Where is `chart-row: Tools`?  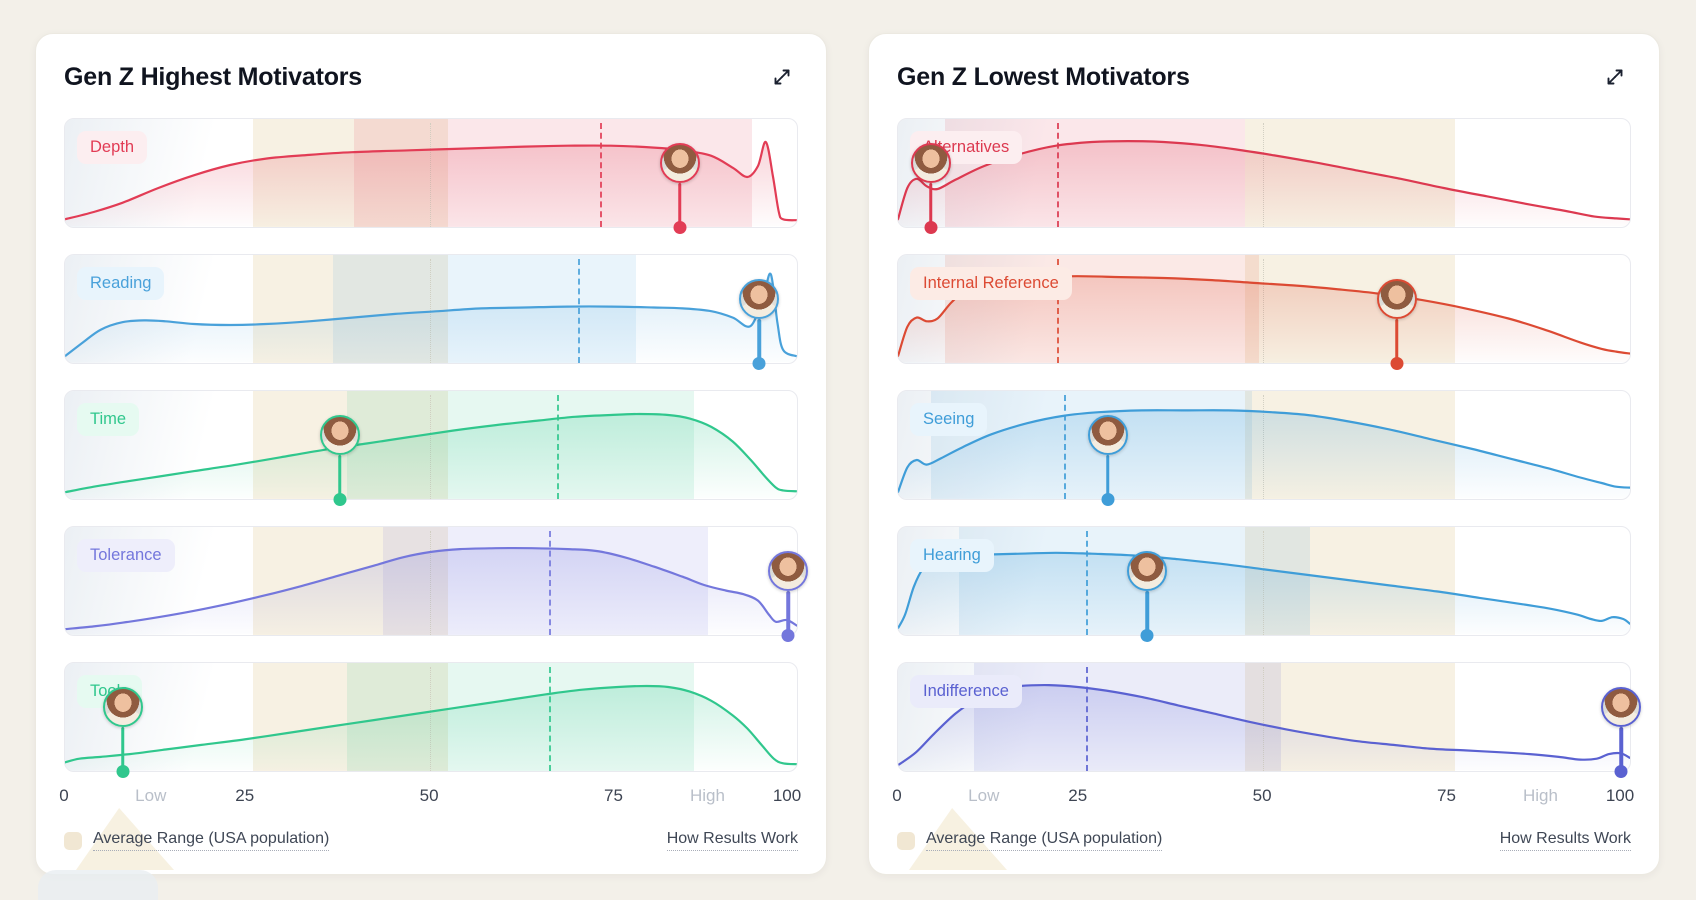 chart-row: Tools is located at coordinates (431, 720).